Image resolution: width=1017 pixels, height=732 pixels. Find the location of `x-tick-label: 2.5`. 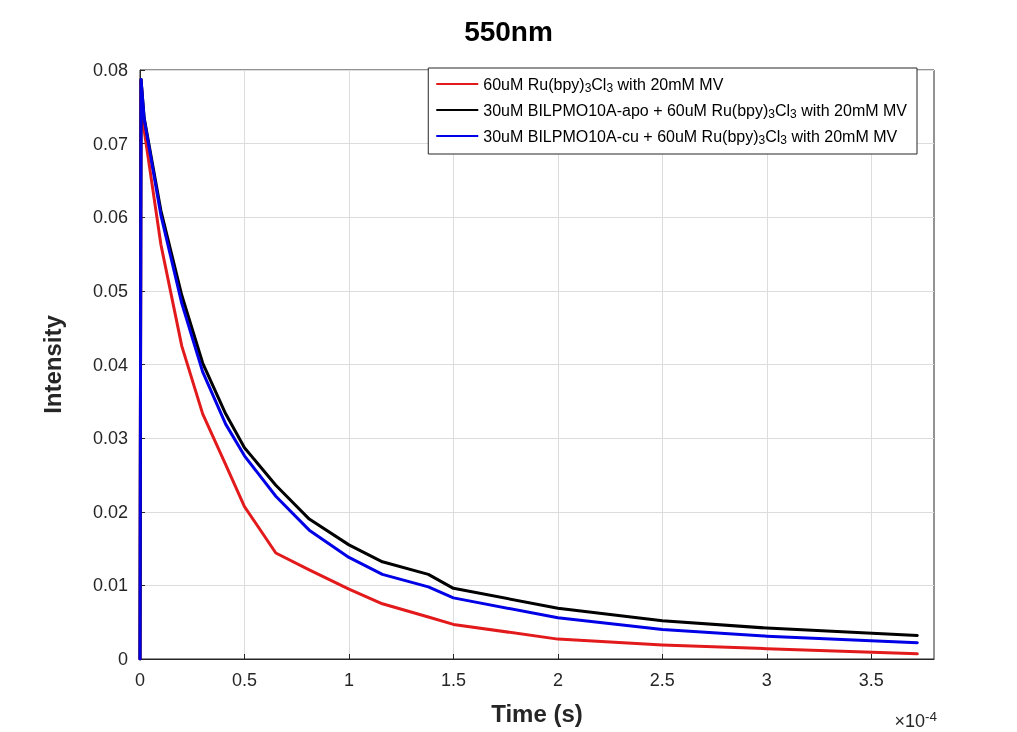

x-tick-label: 2.5 is located at coordinates (662, 680).